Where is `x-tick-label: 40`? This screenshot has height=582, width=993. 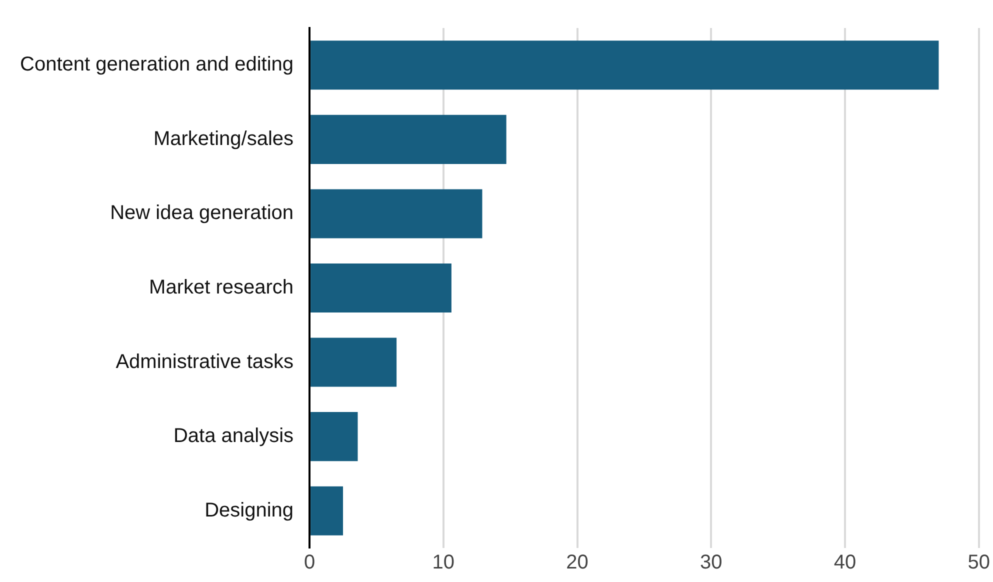 x-tick-label: 40 is located at coordinates (845, 563).